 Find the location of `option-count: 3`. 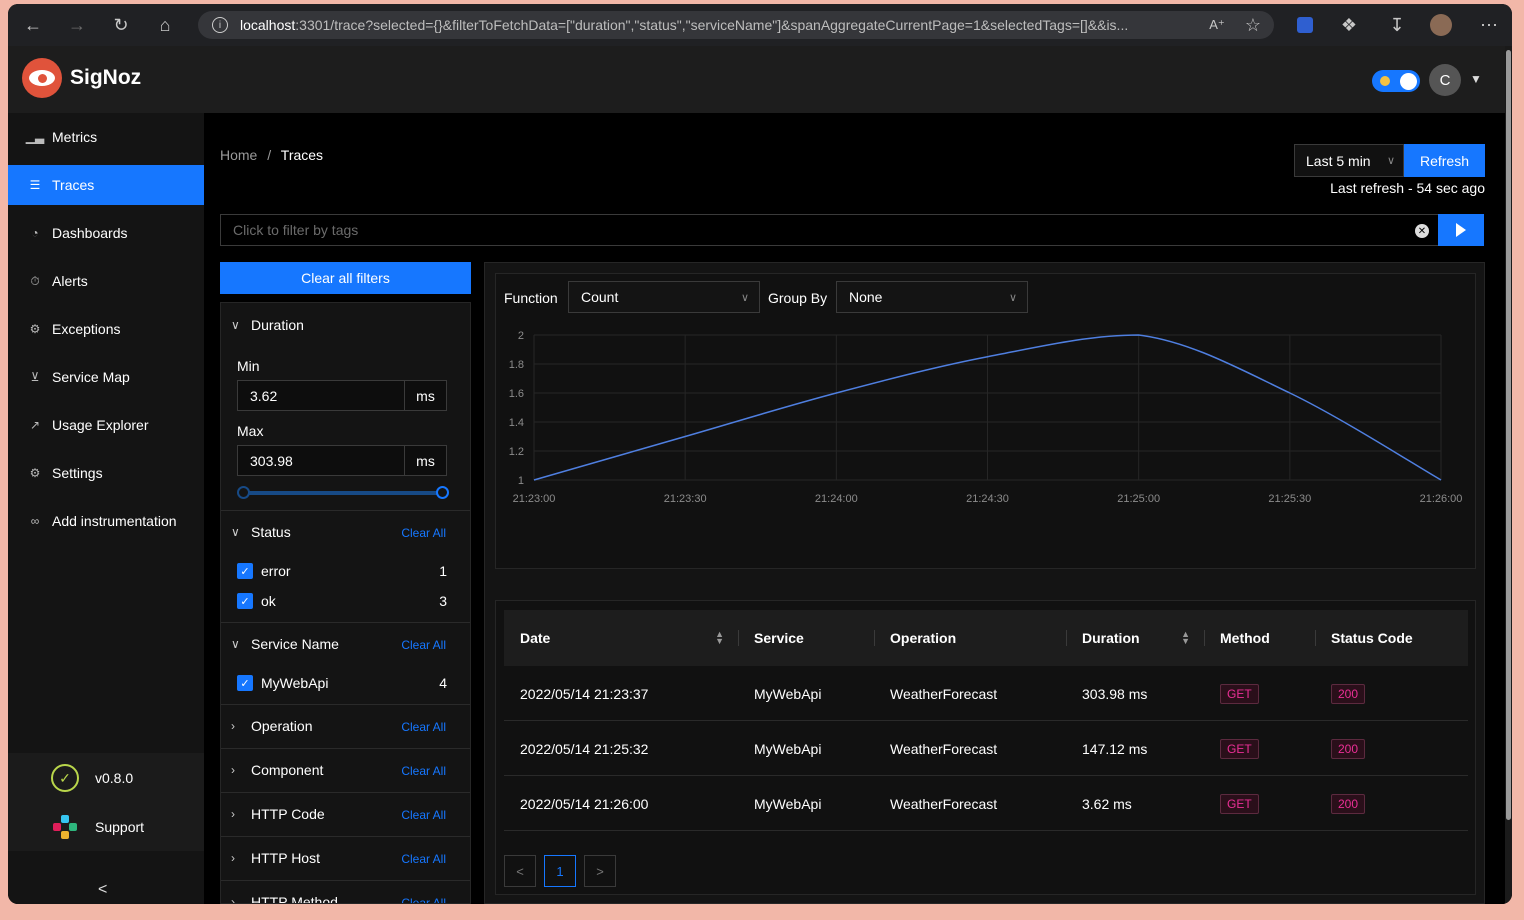

option-count: 3 is located at coordinates (443, 601).